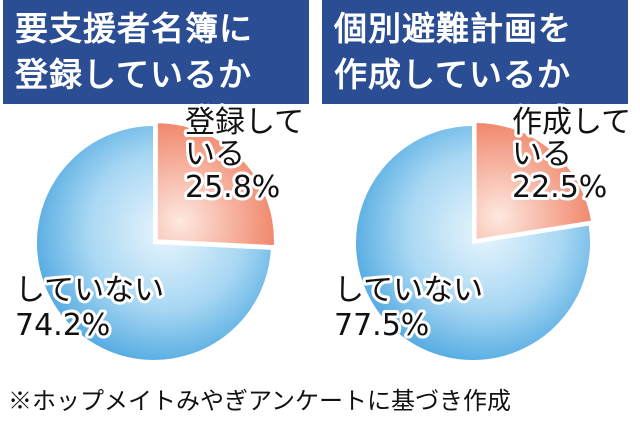 The height and width of the screenshot is (421, 640). Describe the element at coordinates (134, 28) in the screenshot. I see `chart-title-line-1: 要支援者名簿に` at that location.